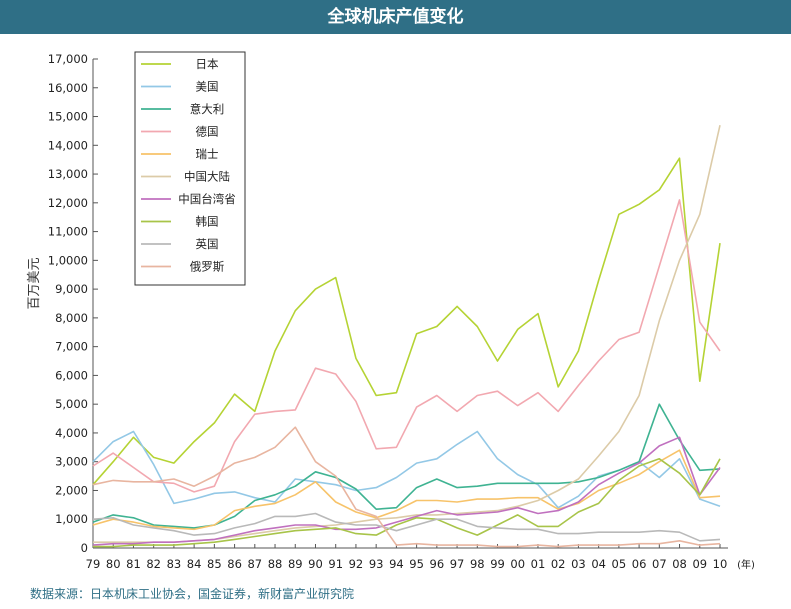 Image resolution: width=791 pixels, height=609 pixels. Describe the element at coordinates (68, 174) in the screenshot. I see `y-tick-label: 13,000` at that location.